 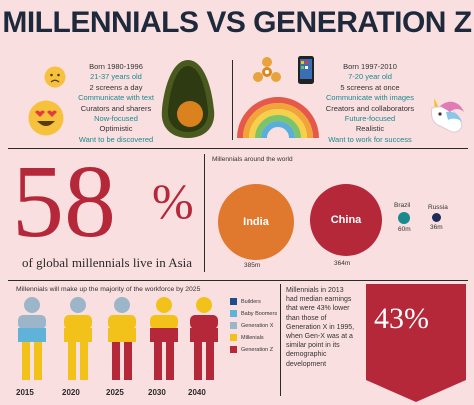 I want to click on year-label: 2020, so click(x=71, y=392).